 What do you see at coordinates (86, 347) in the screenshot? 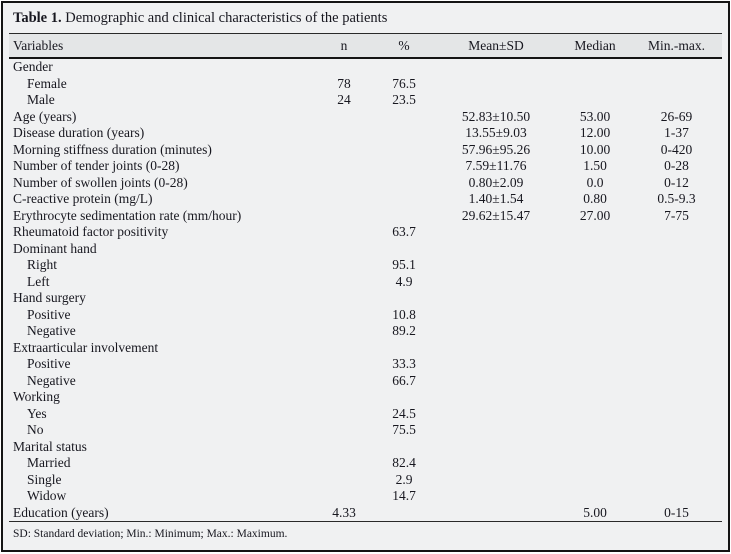
I see `cell-variable: Extraarticular involvement` at bounding box center [86, 347].